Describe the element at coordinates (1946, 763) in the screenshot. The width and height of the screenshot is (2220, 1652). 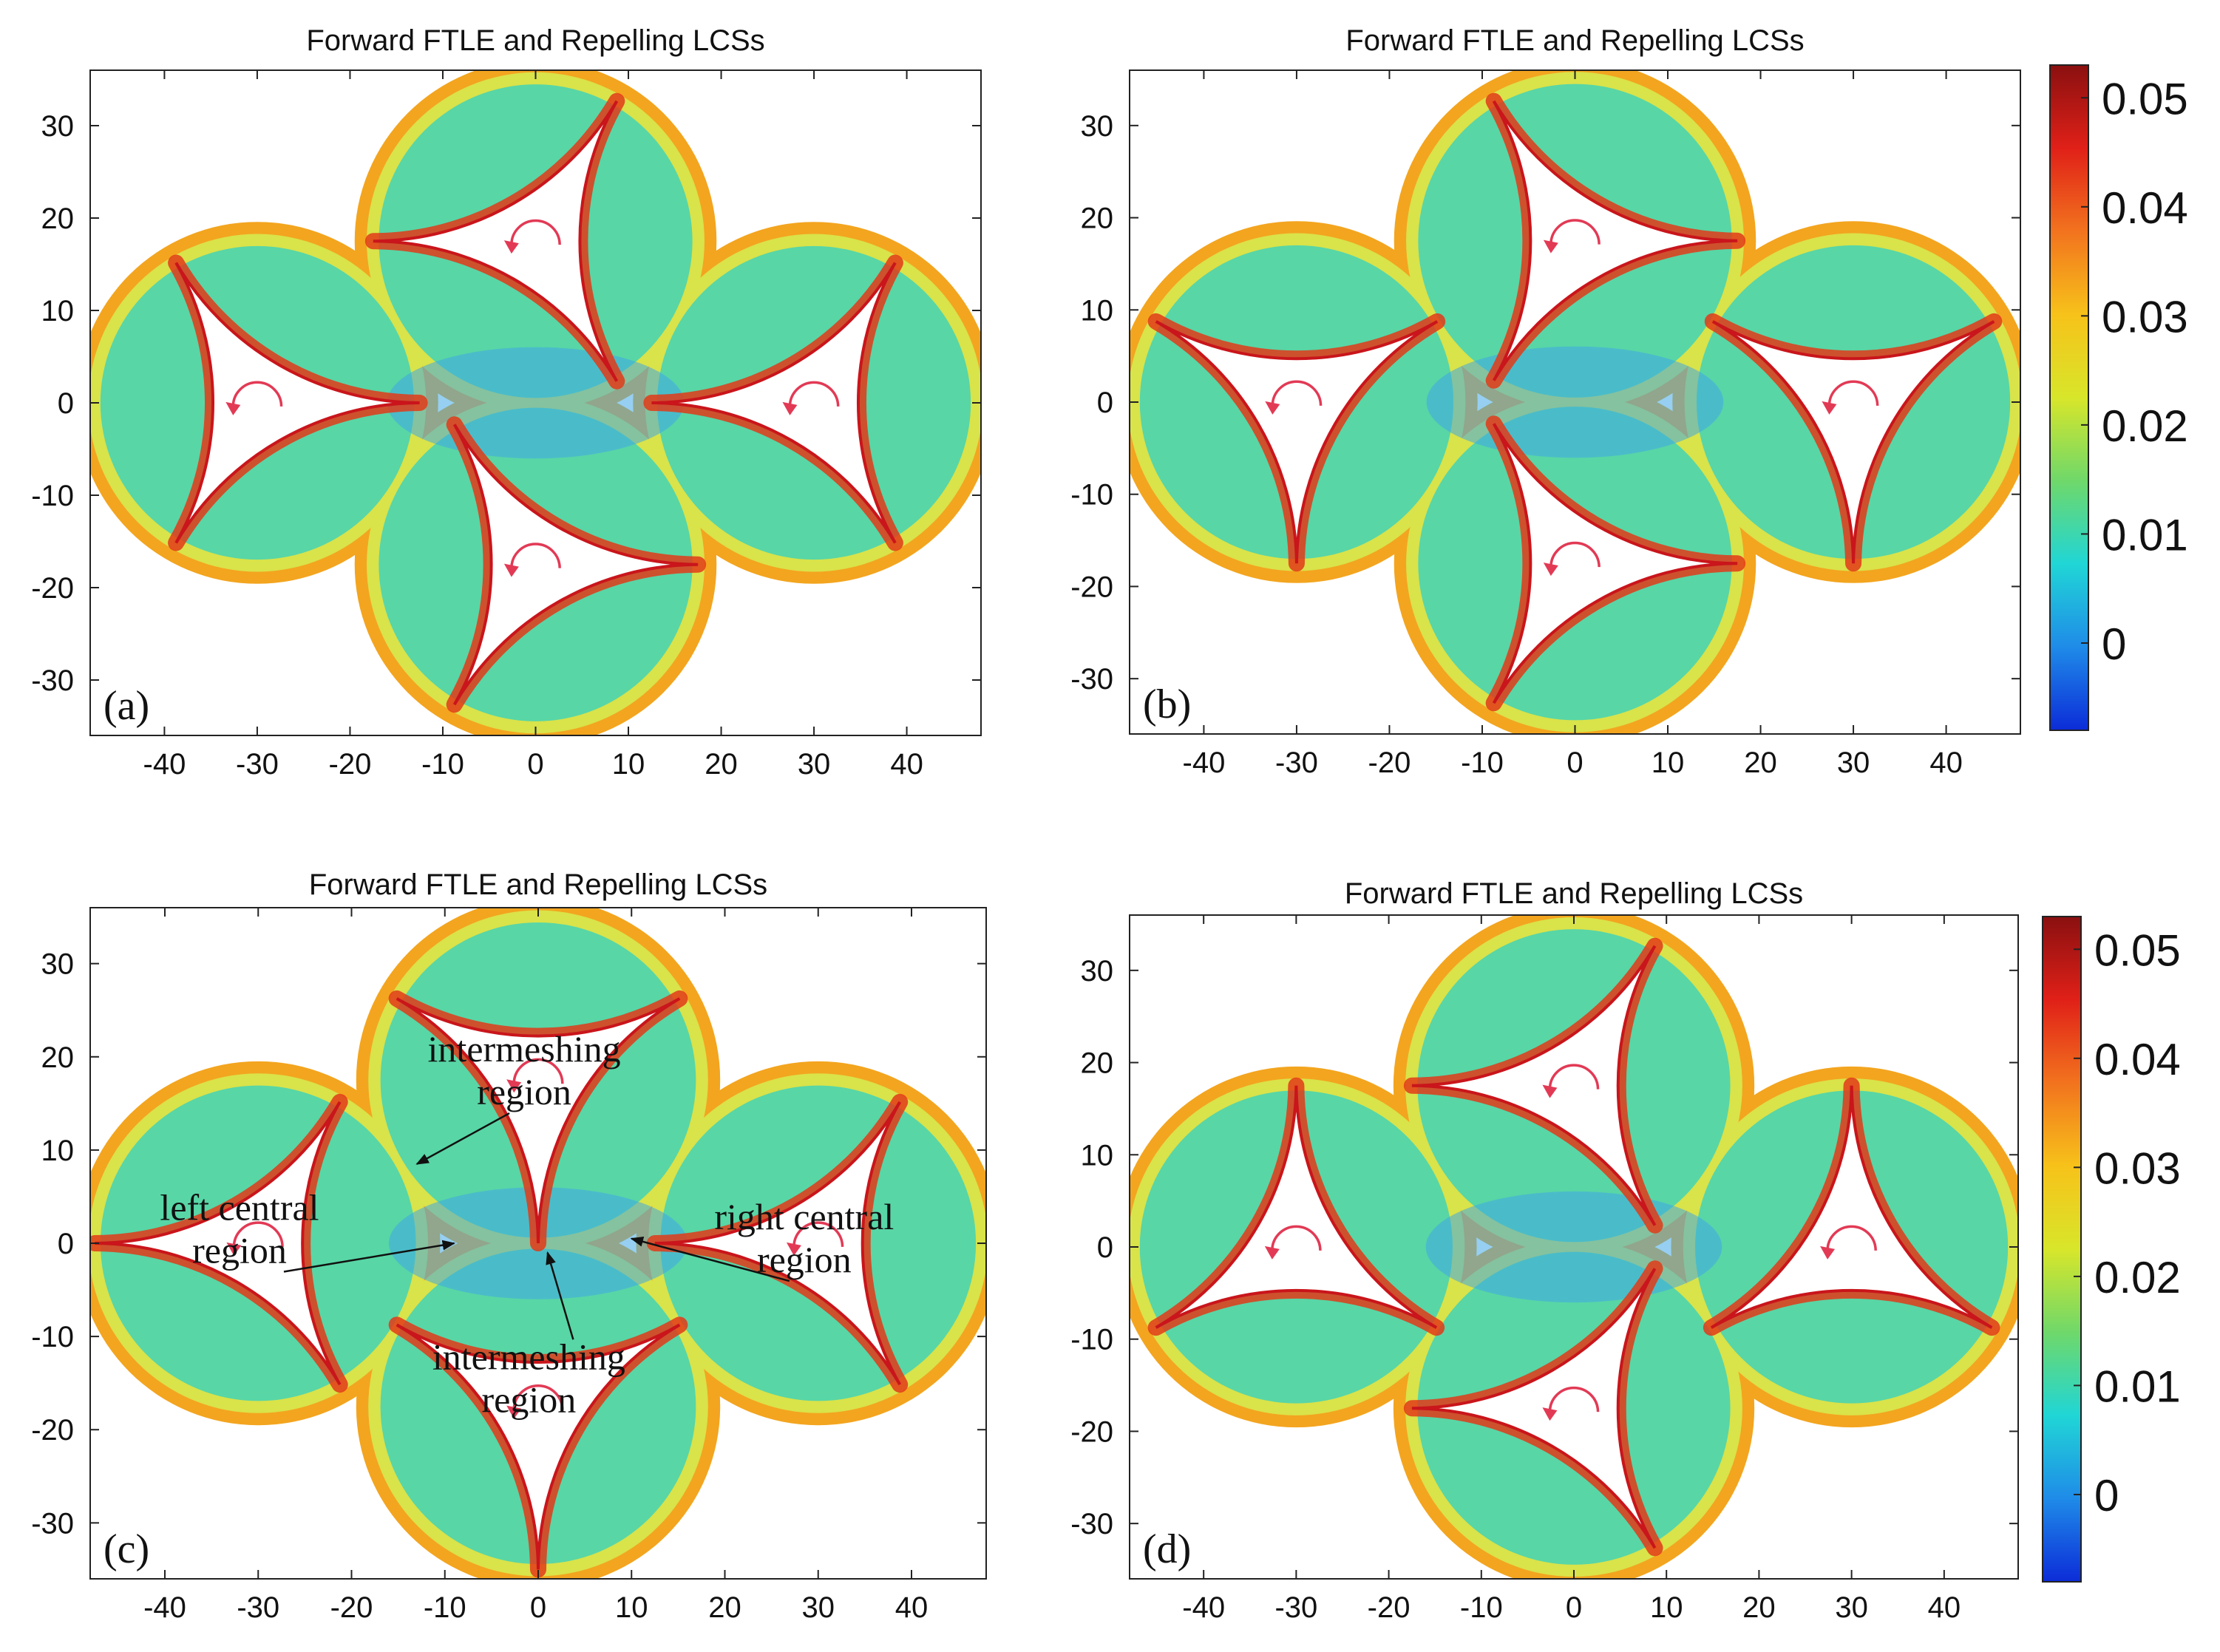
I see `x-tick-label: 40` at that location.